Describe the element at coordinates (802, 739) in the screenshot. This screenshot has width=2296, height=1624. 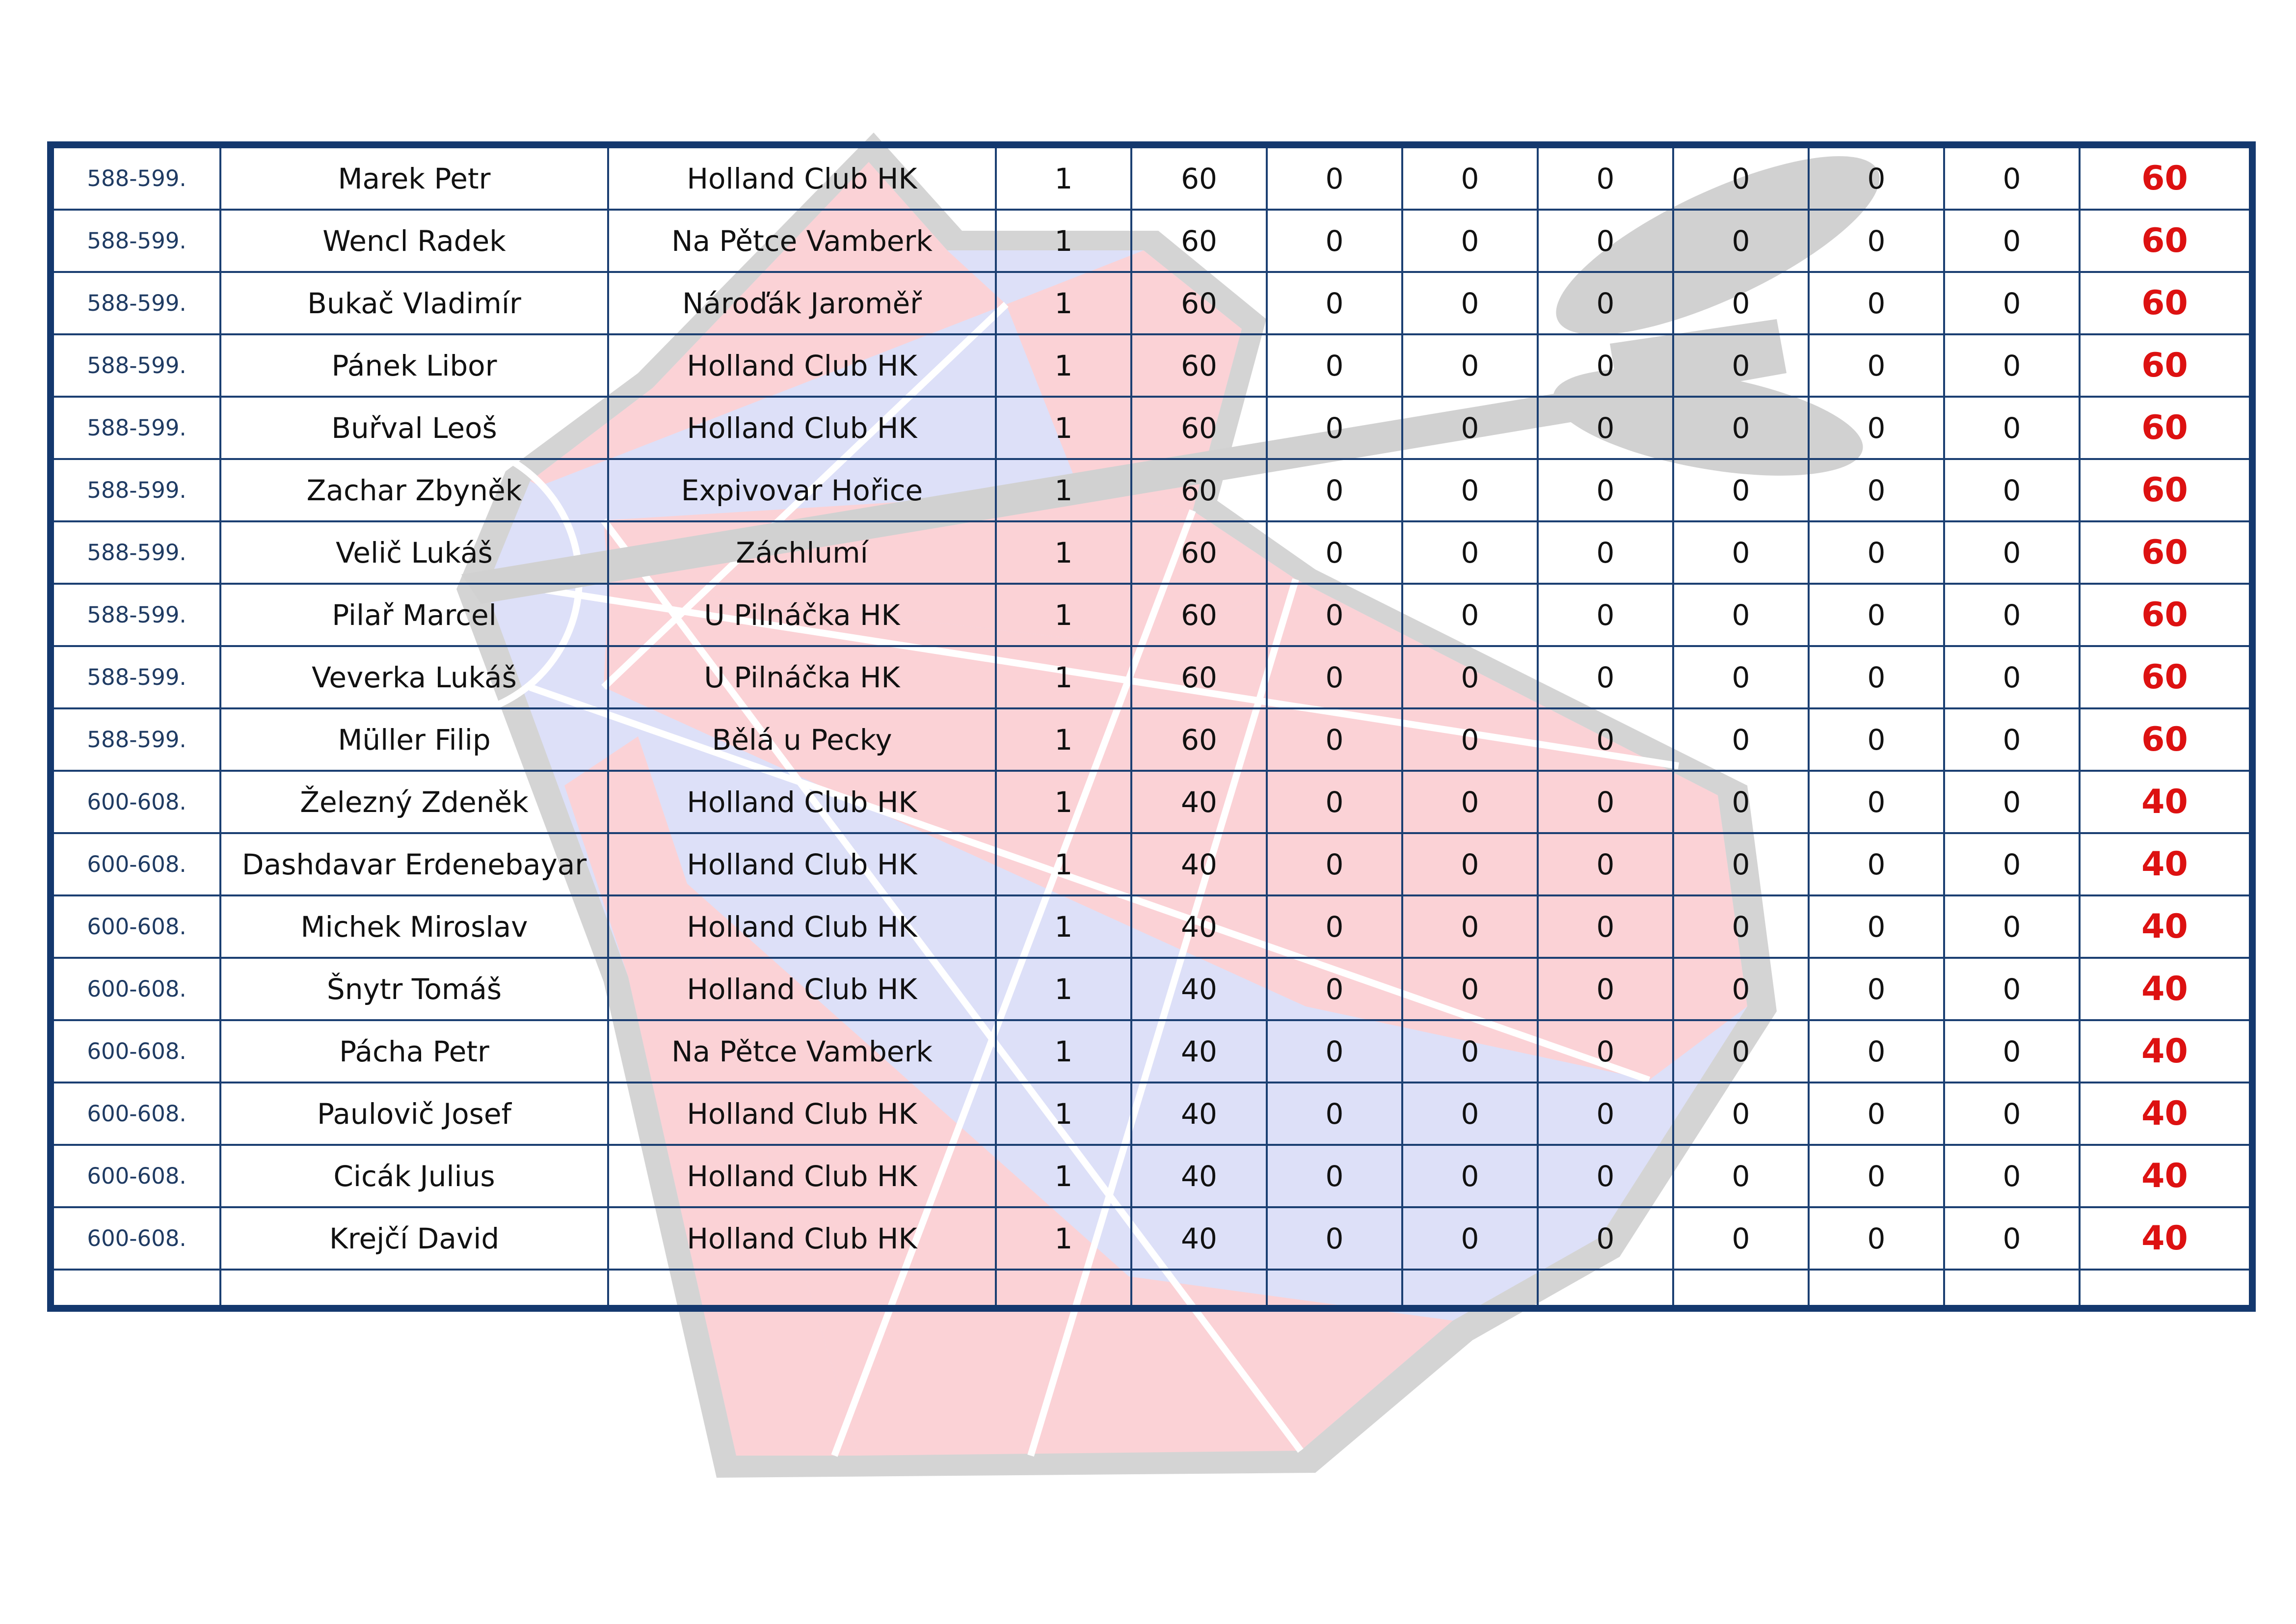
I see `club-cell: Bělá u Pecky` at that location.